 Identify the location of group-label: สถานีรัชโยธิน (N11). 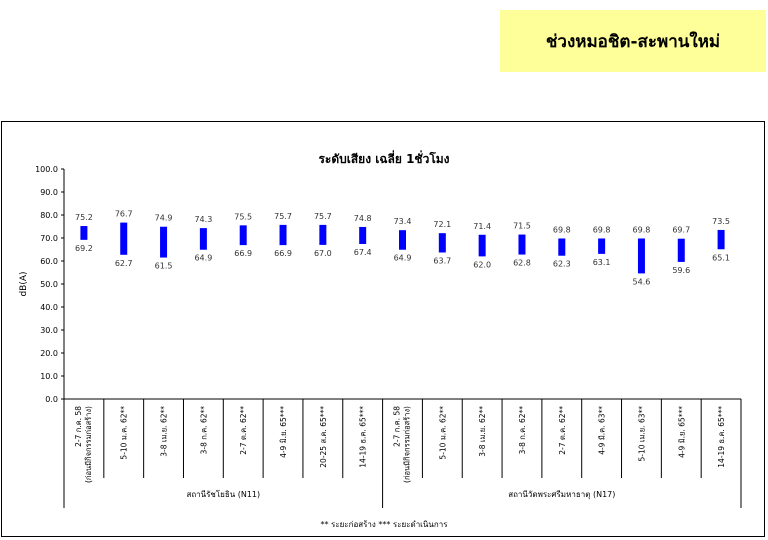
(223, 494).